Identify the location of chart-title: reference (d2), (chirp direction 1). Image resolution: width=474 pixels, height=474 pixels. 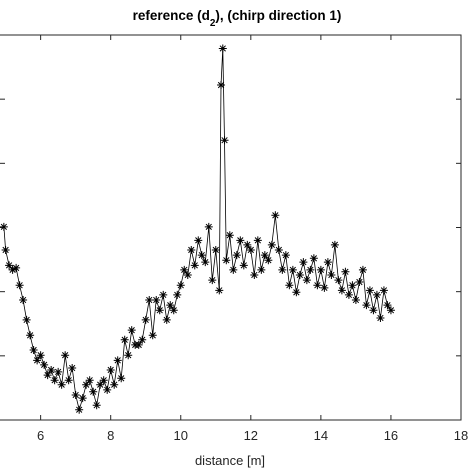
(237, 18).